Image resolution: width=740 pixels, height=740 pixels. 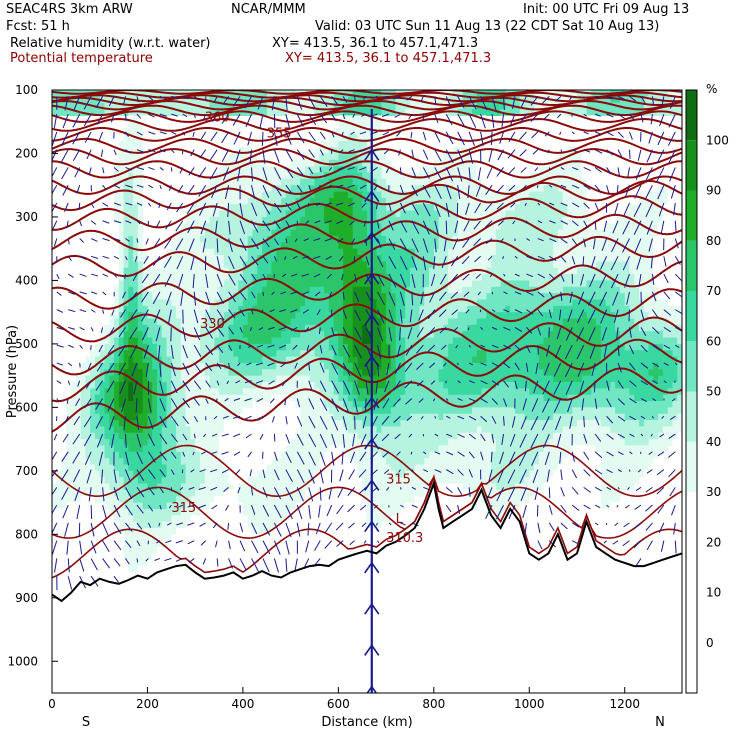 What do you see at coordinates (367, 400) in the screenshot?
I see `theta-line` at bounding box center [367, 400].